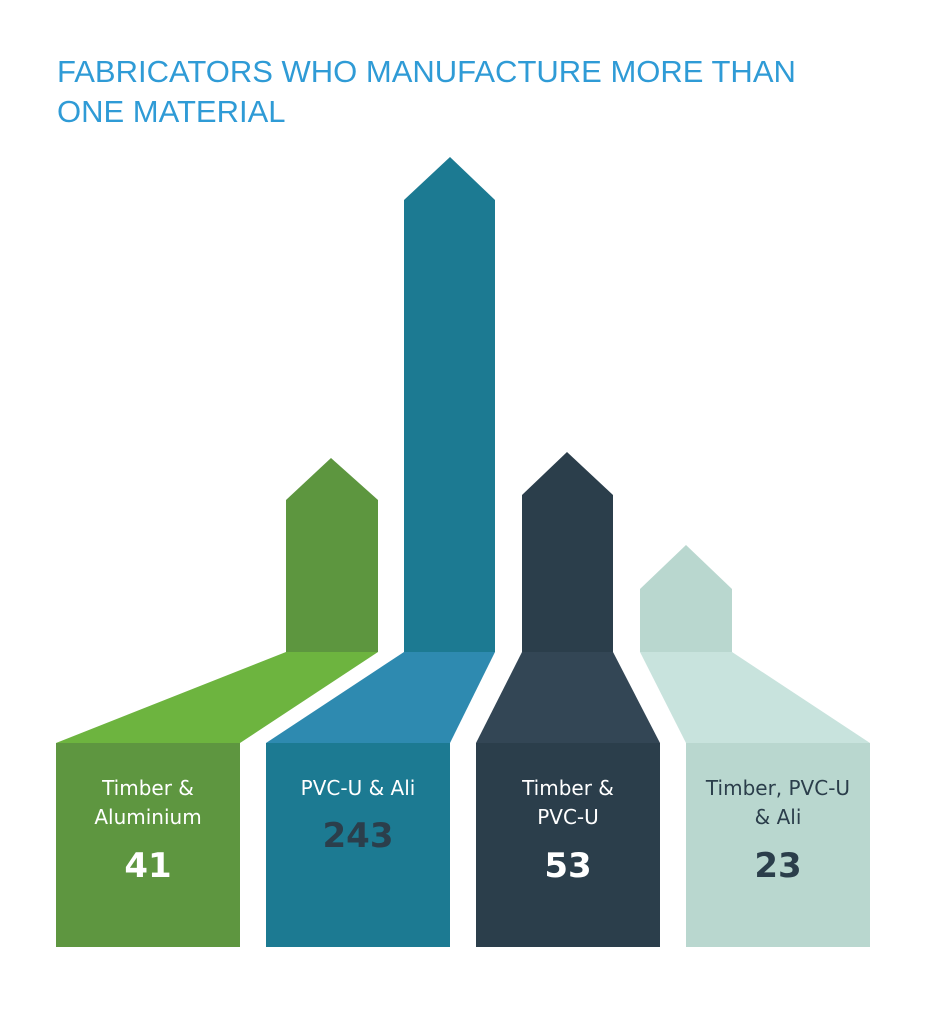 This screenshot has height=1024, width=926. Describe the element at coordinates (358, 836) in the screenshot. I see `panel-value: 243` at that location.